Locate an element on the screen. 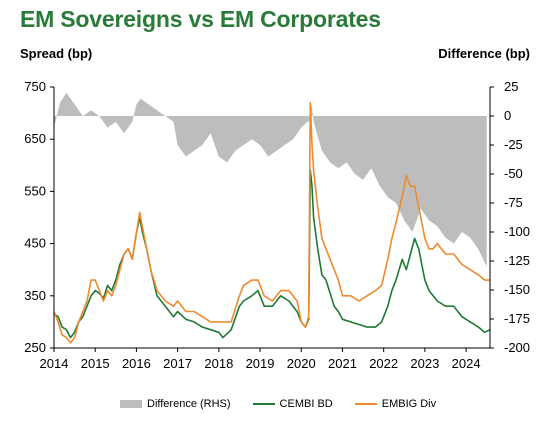  legend-label-embig: EMBIG Div is located at coordinates (409, 404).